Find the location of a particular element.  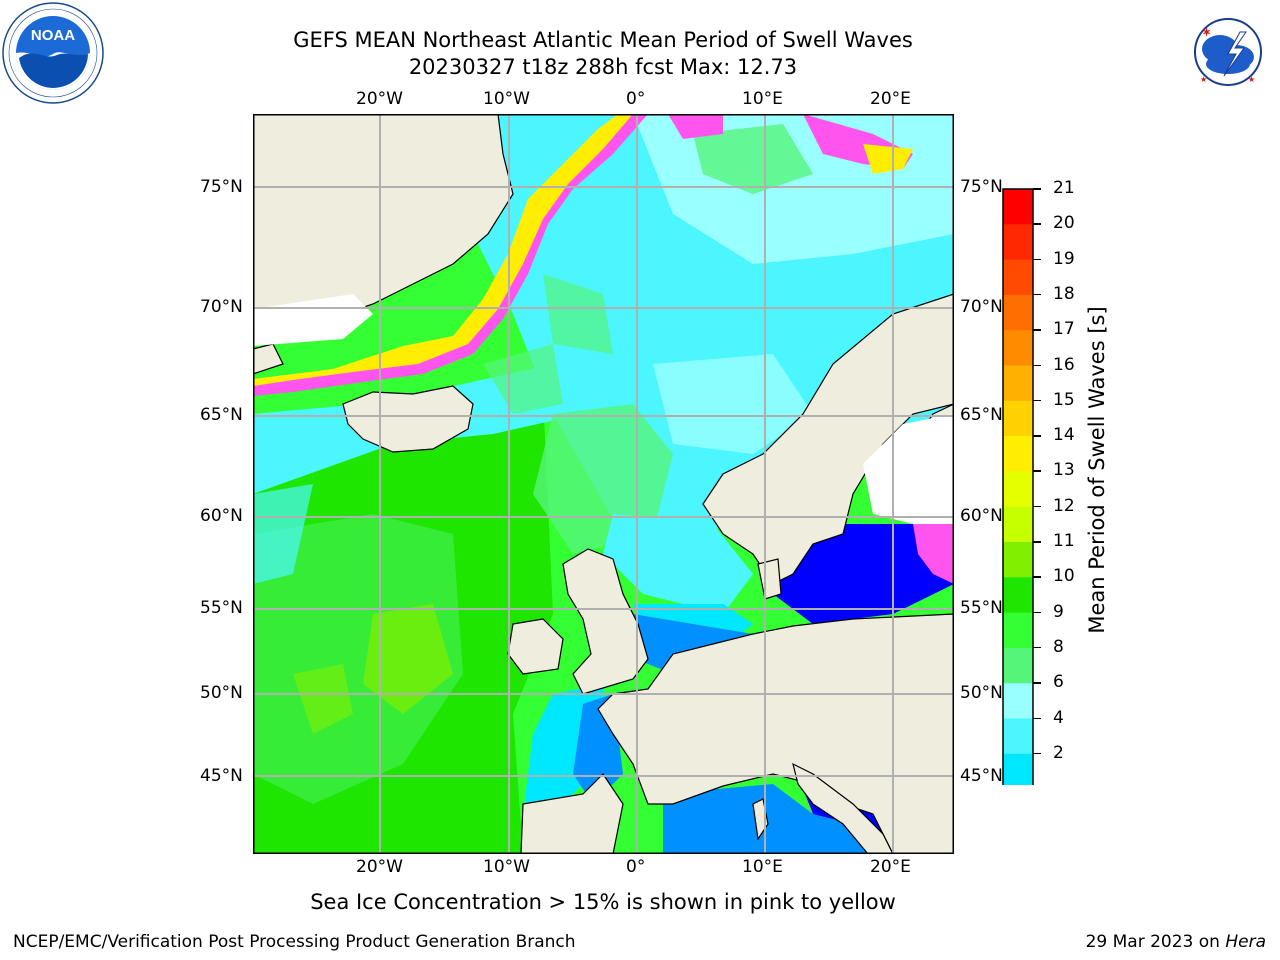

lat-label-right: 50°N is located at coordinates (981, 693).